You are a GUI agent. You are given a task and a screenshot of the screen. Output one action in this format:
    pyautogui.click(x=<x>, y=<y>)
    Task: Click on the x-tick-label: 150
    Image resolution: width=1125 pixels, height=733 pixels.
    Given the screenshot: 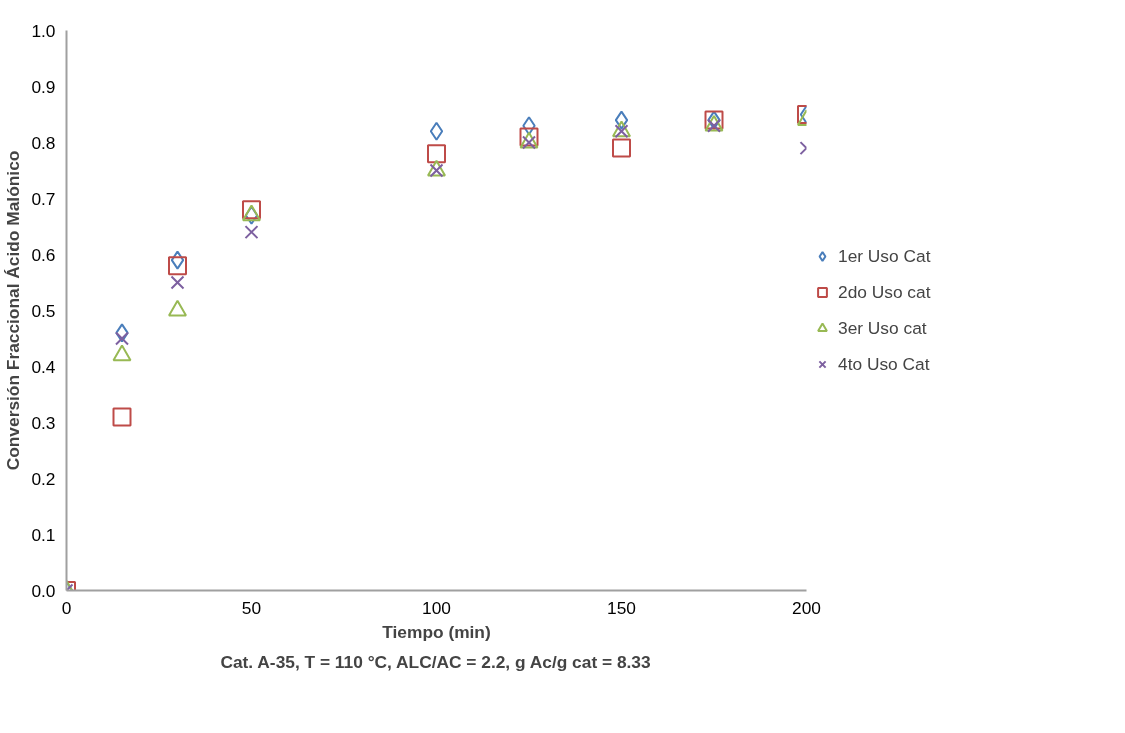 What is the action you would take?
    pyautogui.click(x=621, y=607)
    